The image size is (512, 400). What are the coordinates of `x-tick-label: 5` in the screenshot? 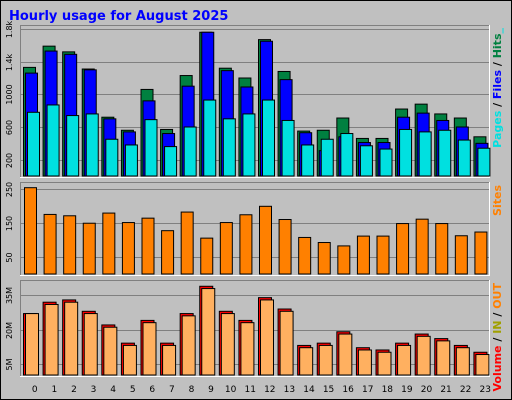 It's located at (133, 390).